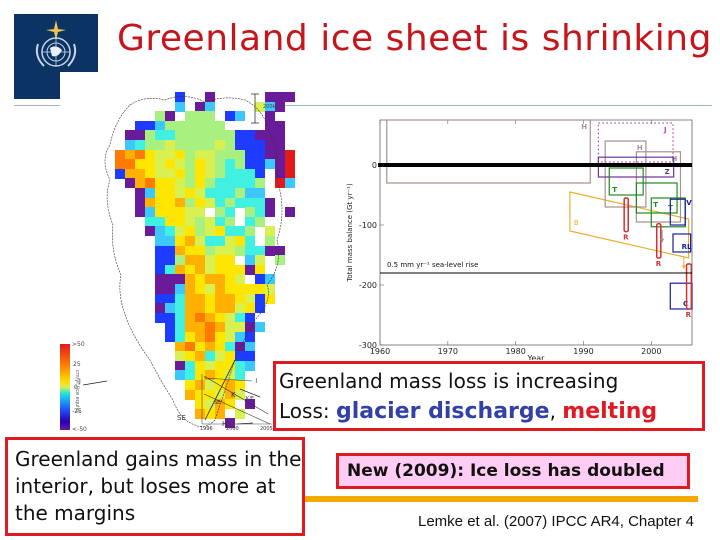 This screenshot has height=540, width=720. I want to click on svg-text: SE, so click(217, 403).